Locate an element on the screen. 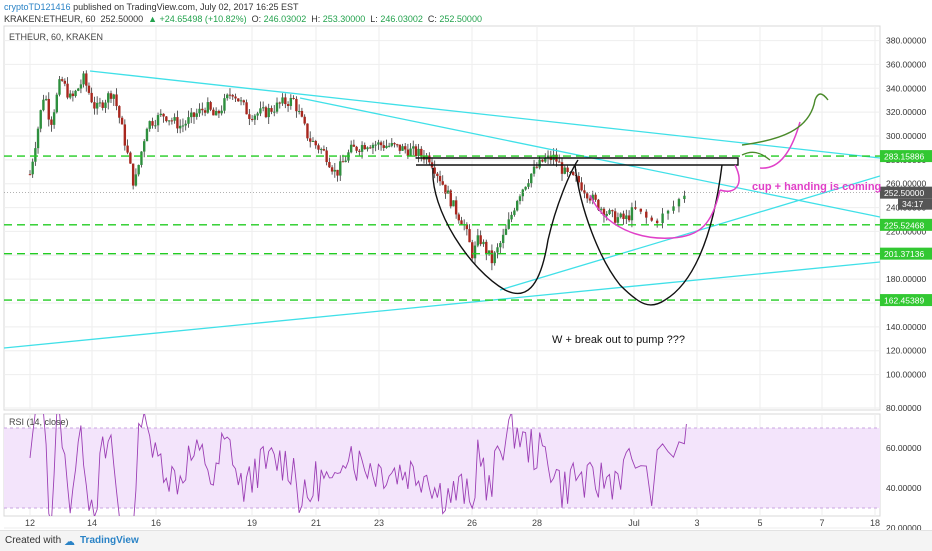  y-tick-label: 360.00000 is located at coordinates (906, 64).